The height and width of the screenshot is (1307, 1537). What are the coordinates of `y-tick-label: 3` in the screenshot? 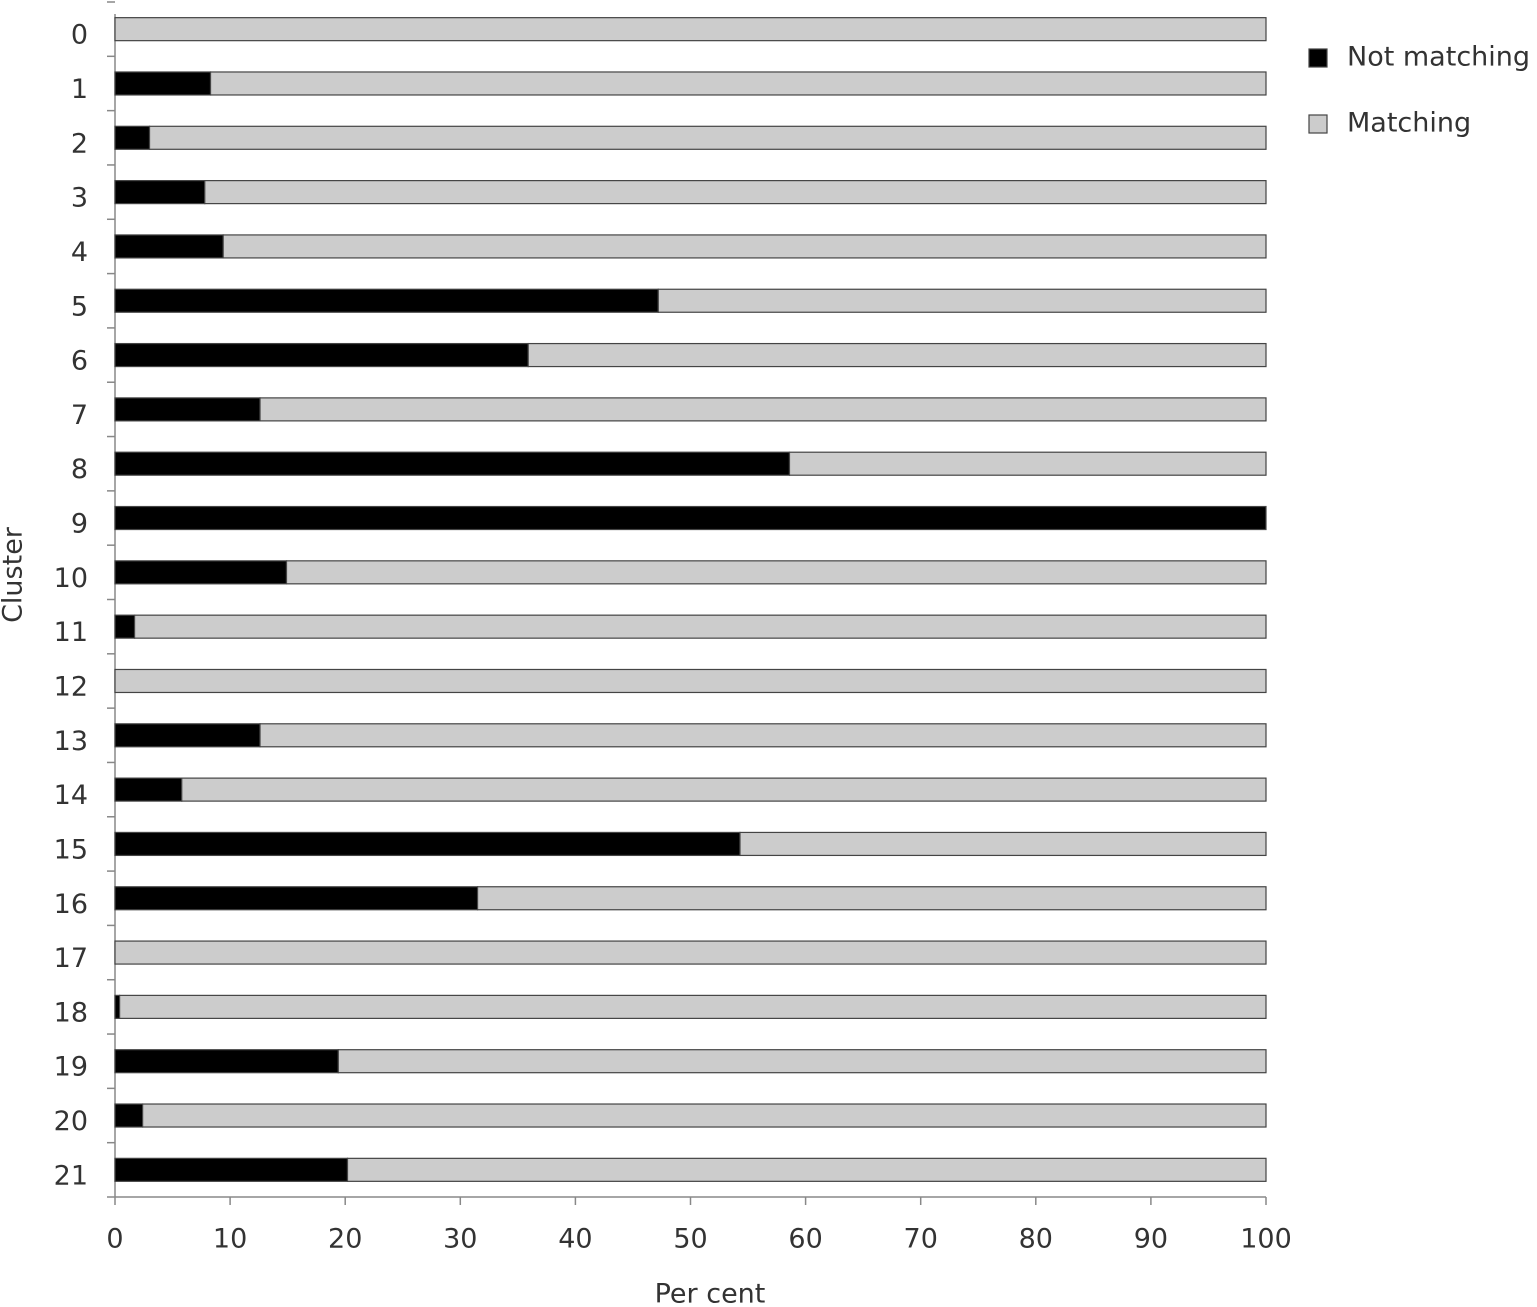 It's located at (79, 198).